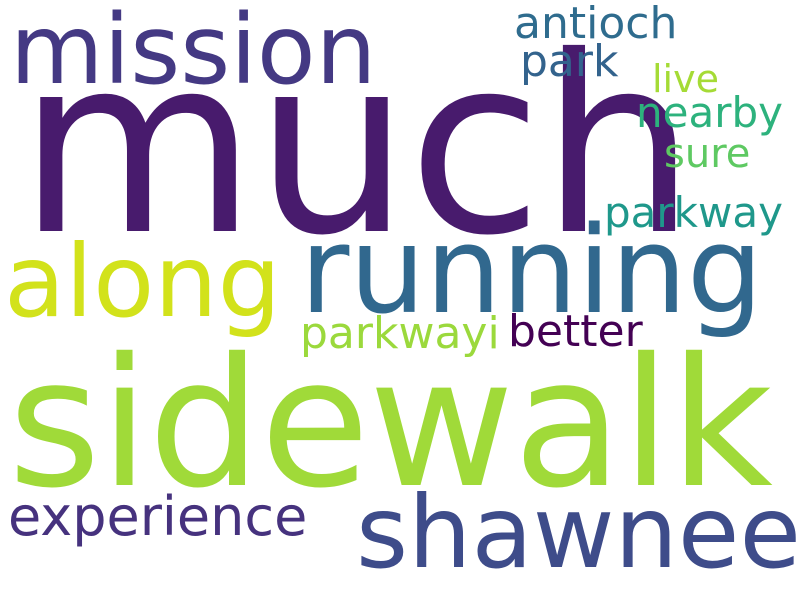 The width and height of the screenshot is (800, 600). I want to click on word-experience: experience, so click(158, 516).